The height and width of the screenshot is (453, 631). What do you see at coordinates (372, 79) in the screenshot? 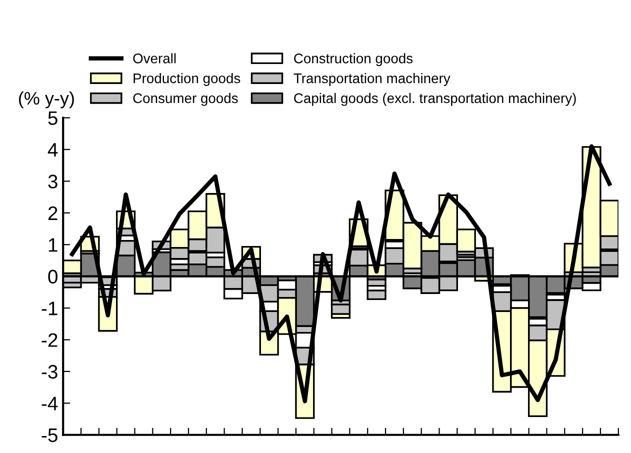
I see `legend-label: Transportation machinery` at bounding box center [372, 79].